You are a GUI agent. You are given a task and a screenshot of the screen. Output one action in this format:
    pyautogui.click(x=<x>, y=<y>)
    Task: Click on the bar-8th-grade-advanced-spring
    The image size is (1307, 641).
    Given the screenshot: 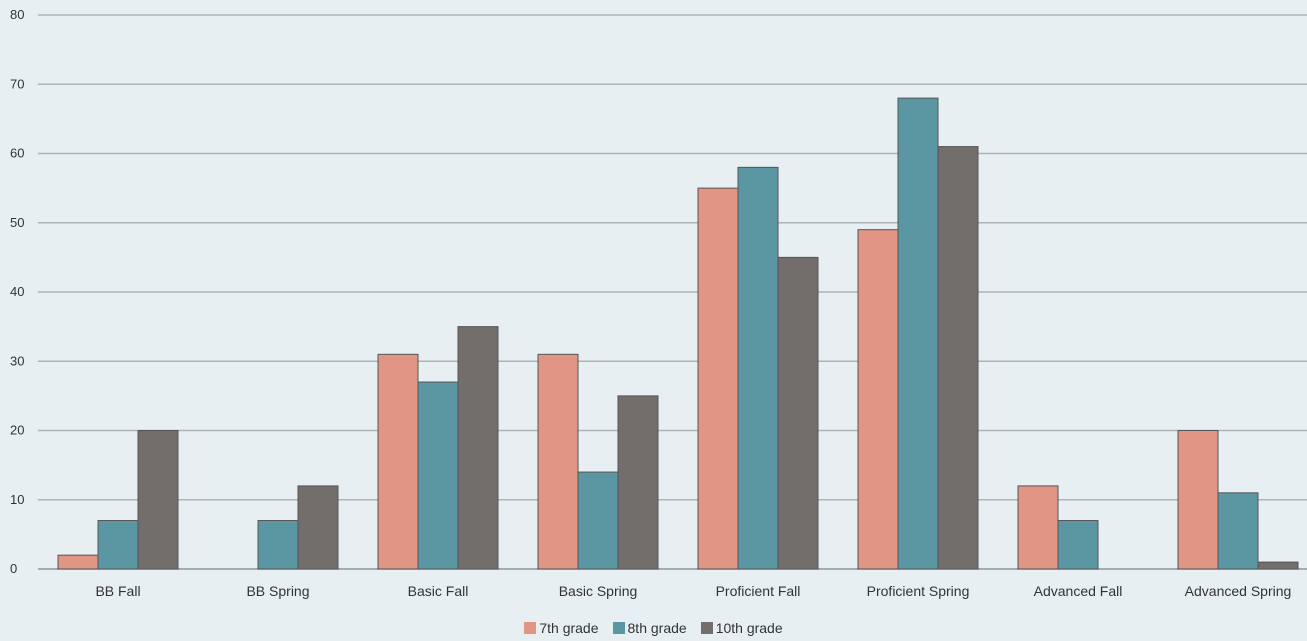 What is the action you would take?
    pyautogui.click(x=1238, y=531)
    